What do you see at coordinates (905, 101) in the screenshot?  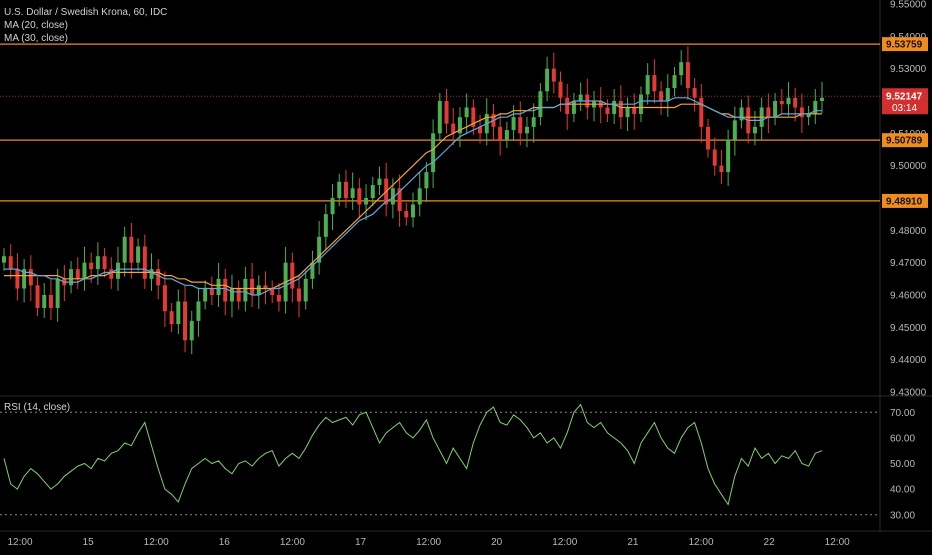 I see `last-price-tag` at bounding box center [905, 101].